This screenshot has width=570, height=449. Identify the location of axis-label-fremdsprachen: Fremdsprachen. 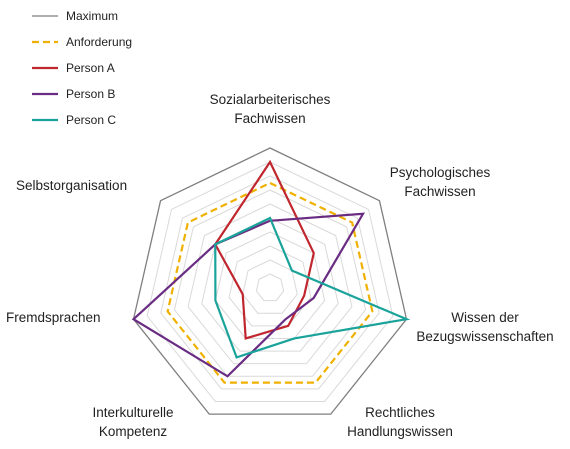
(53, 317).